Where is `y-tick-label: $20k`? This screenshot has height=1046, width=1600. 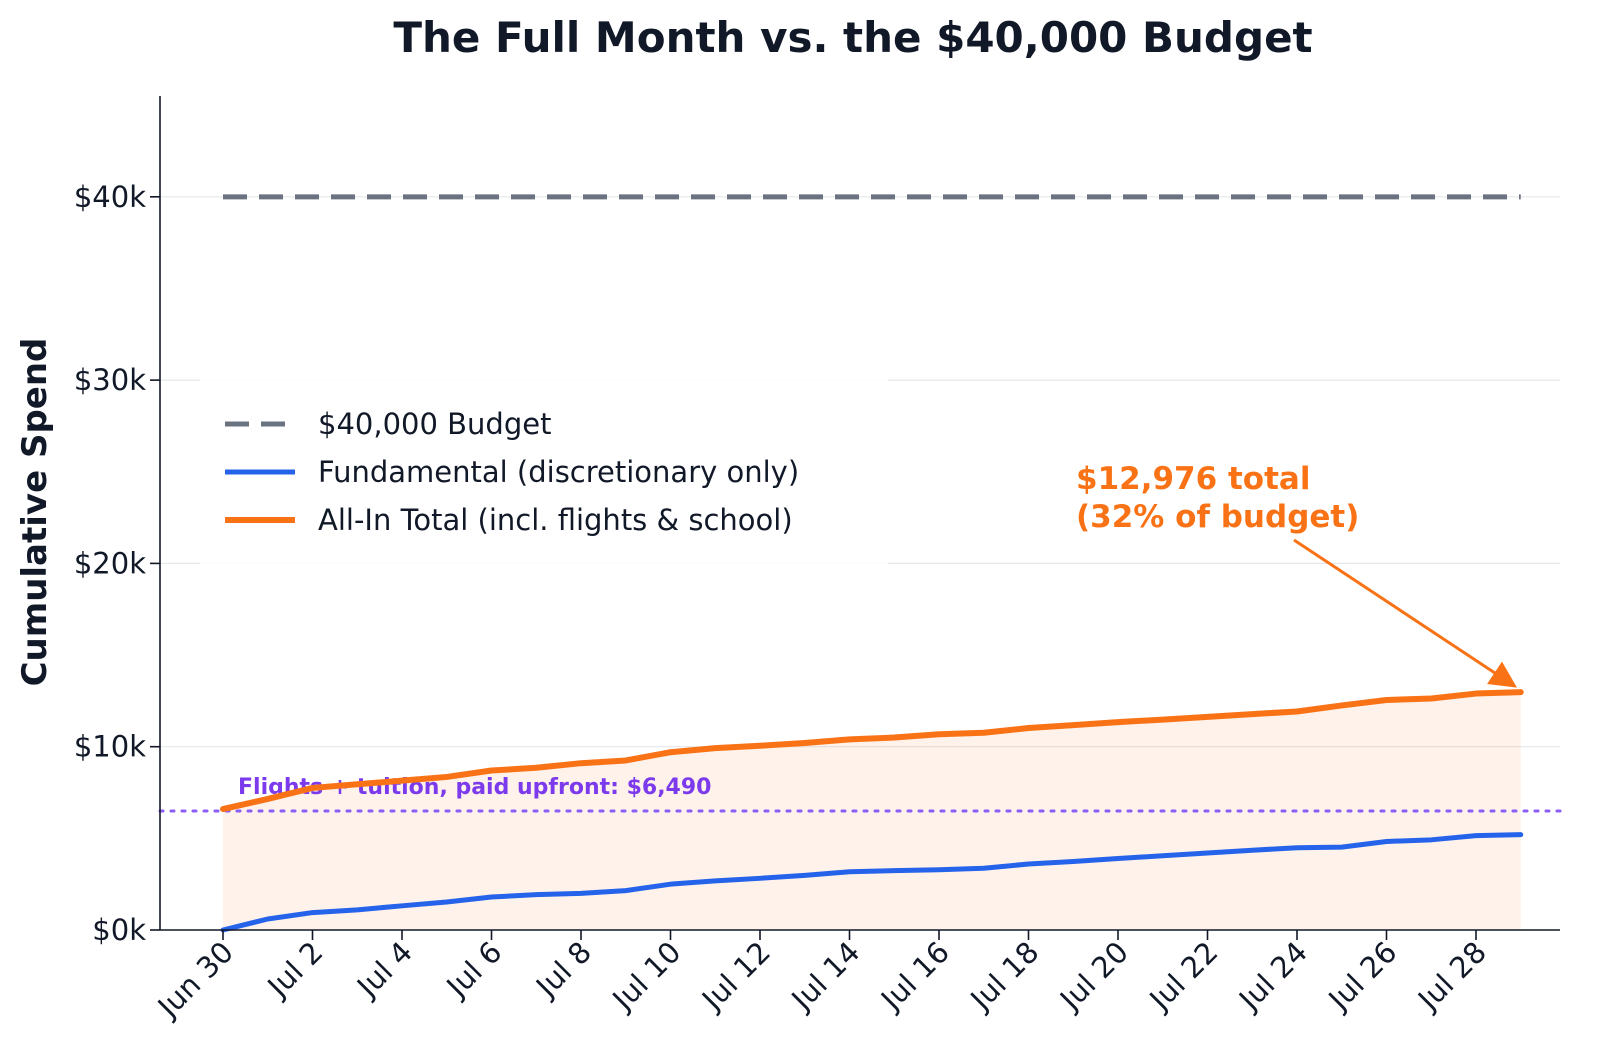 y-tick-label: $20k is located at coordinates (110, 563).